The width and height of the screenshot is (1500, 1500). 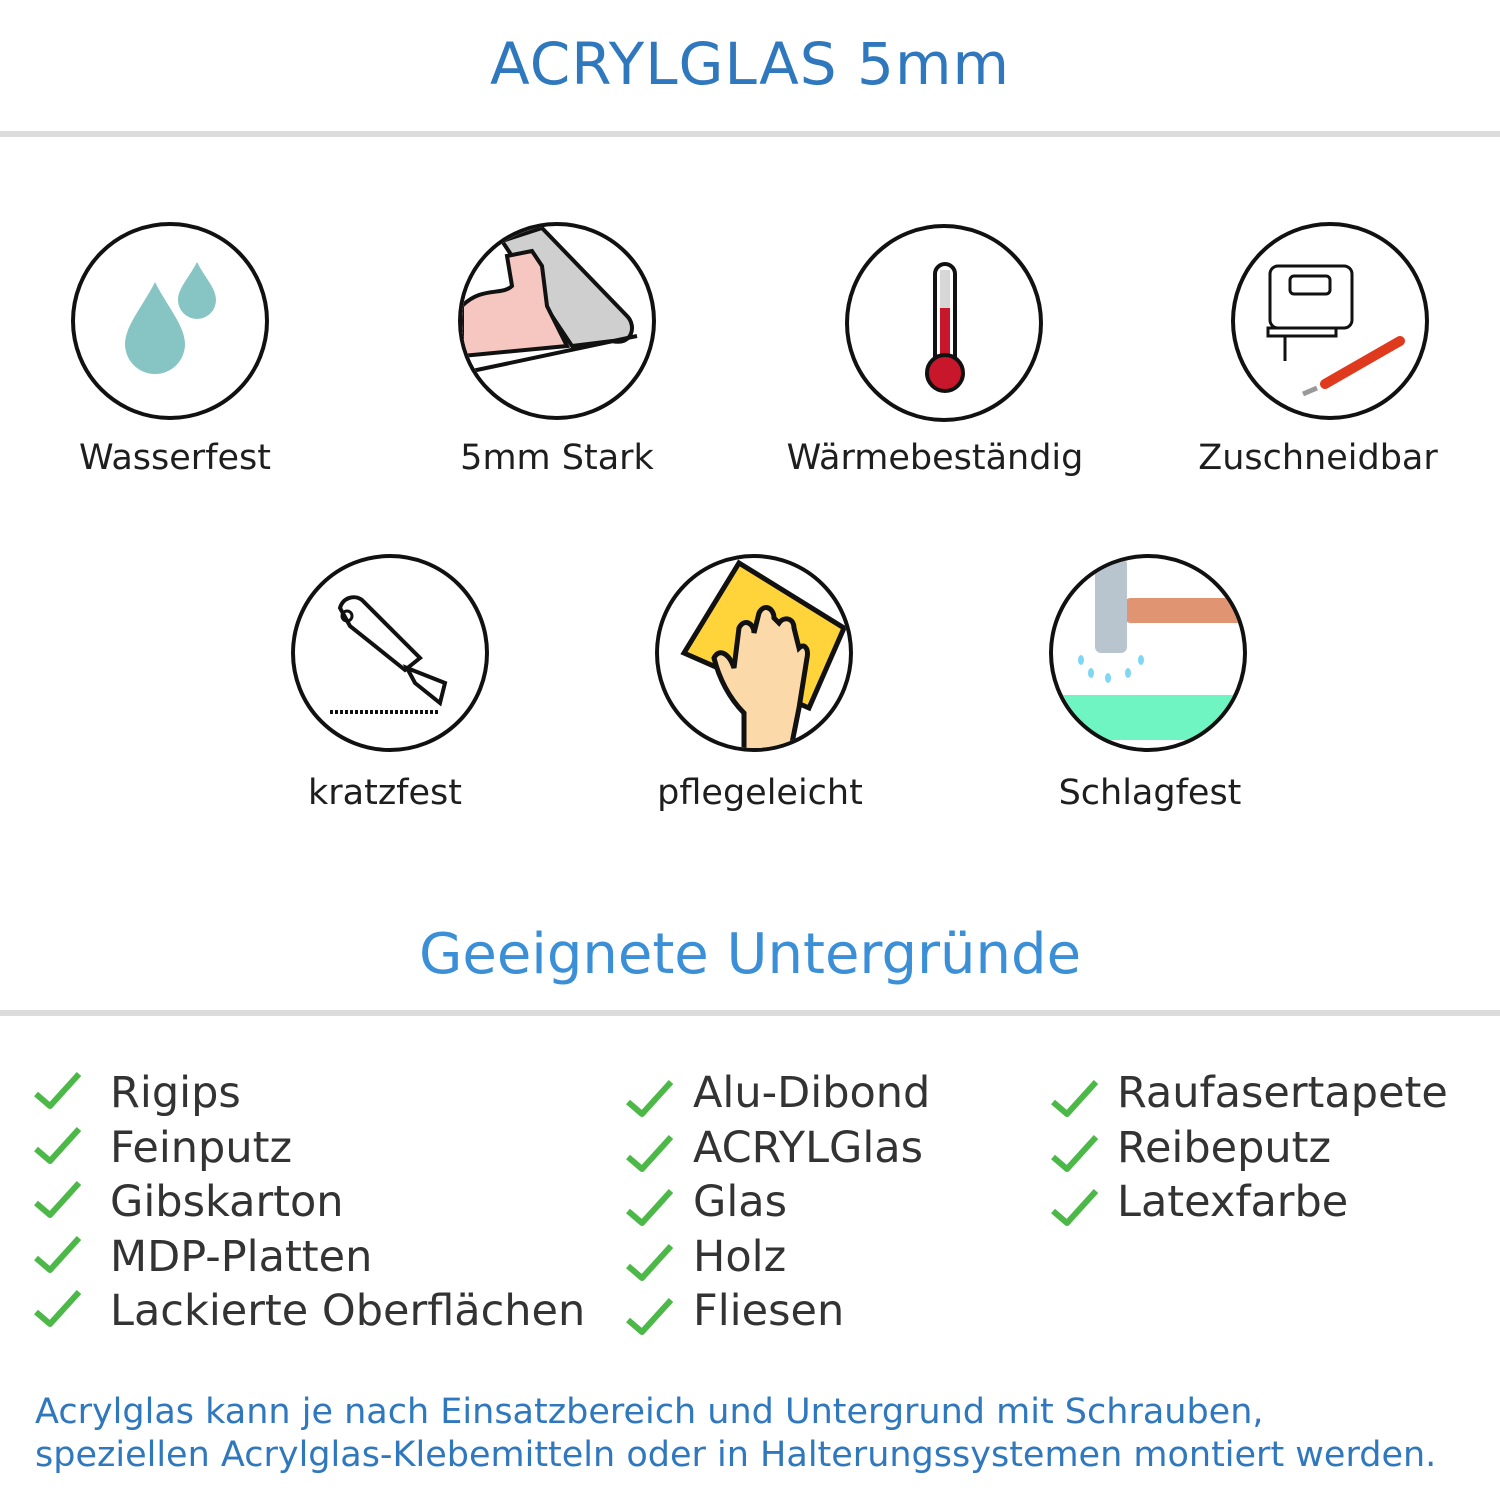 What do you see at coordinates (1233, 1202) in the screenshot?
I see `surface-item: Latexfarbe` at bounding box center [1233, 1202].